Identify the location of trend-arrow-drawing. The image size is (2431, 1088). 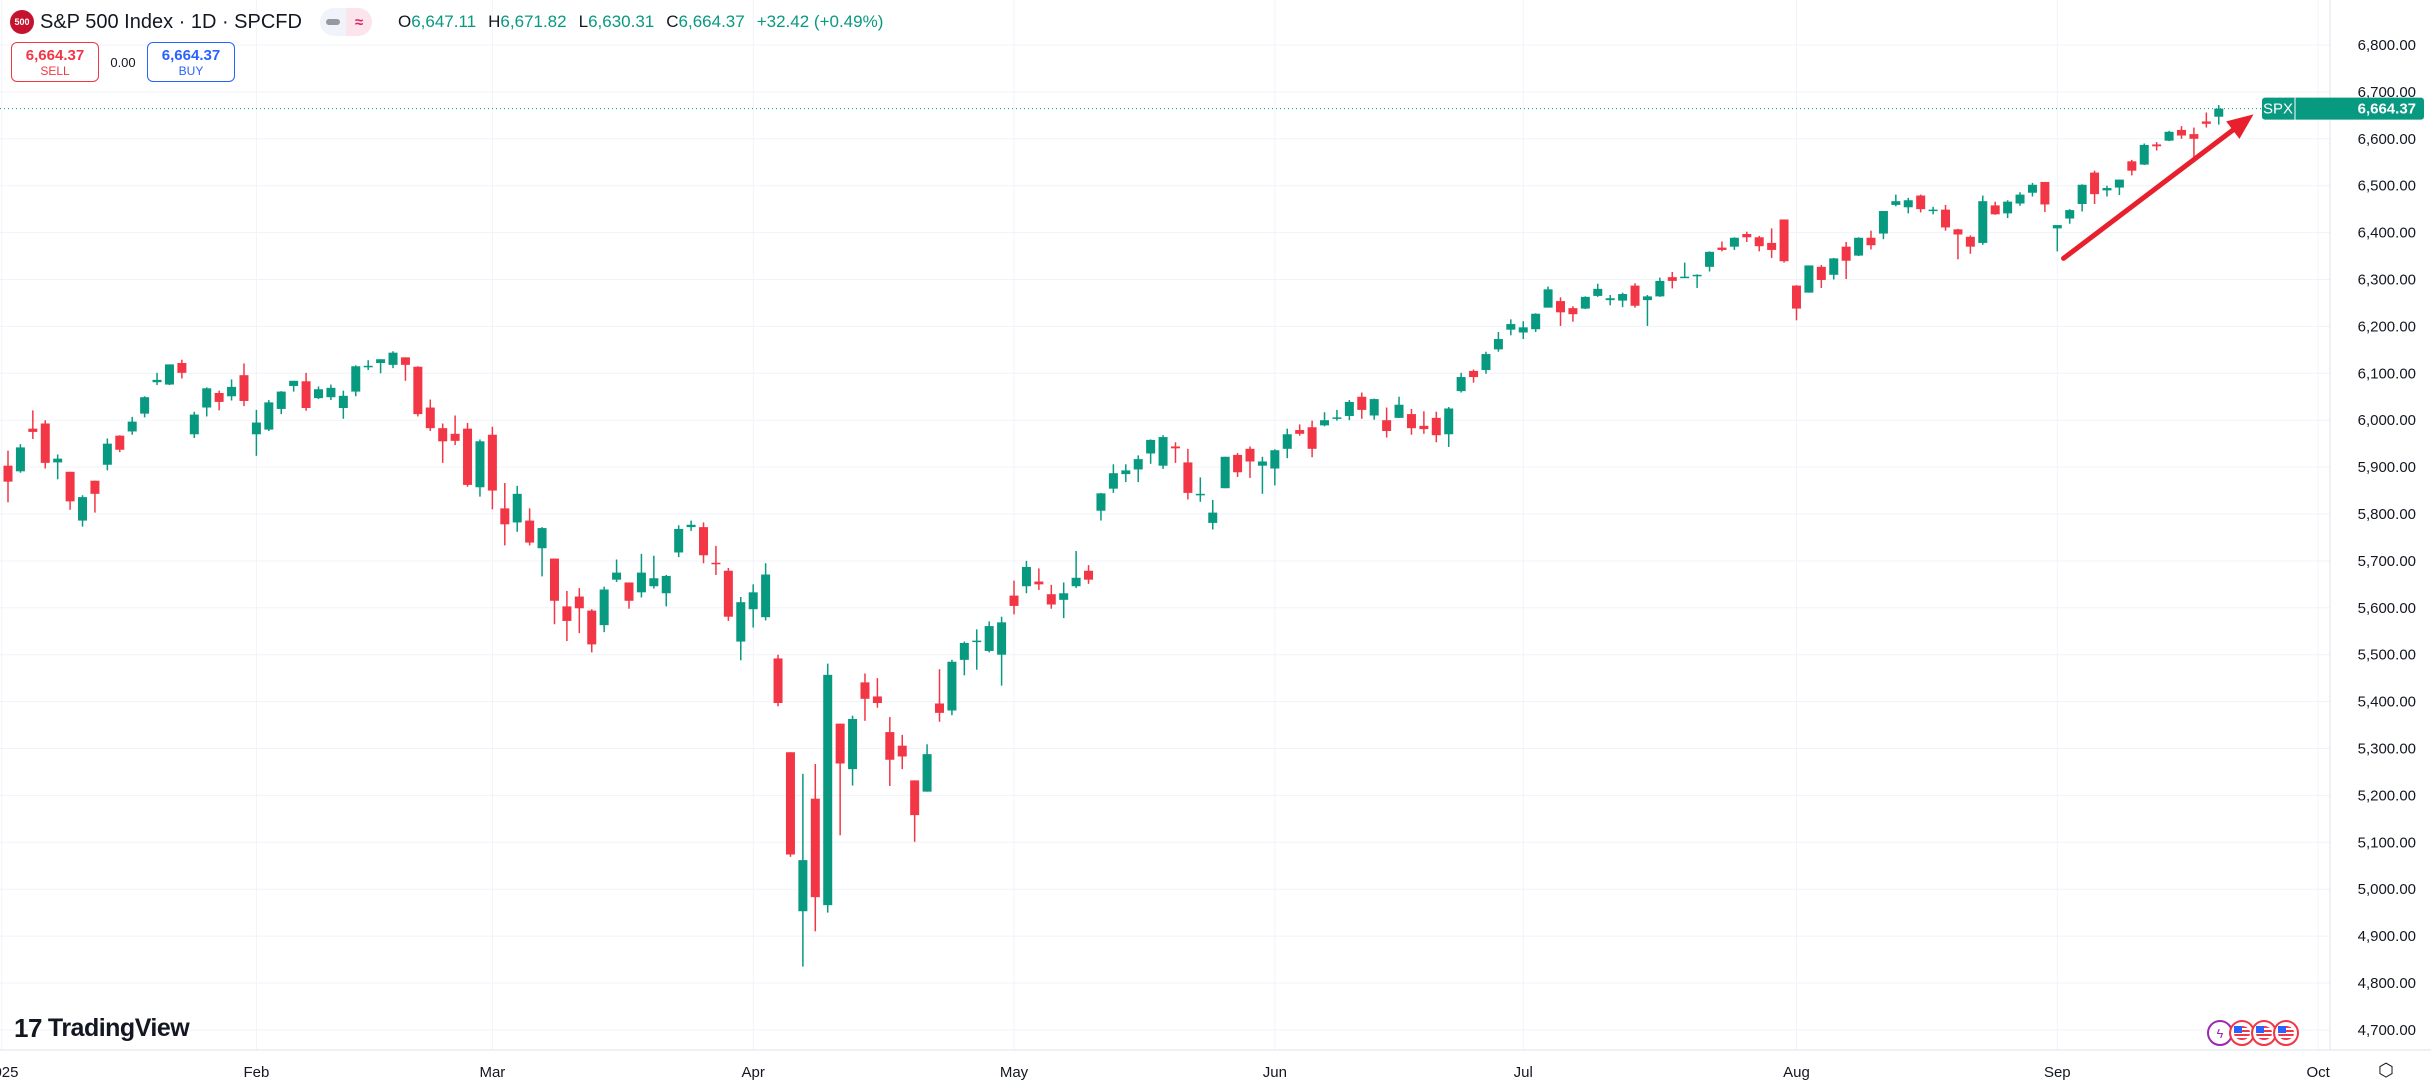
(2157, 187).